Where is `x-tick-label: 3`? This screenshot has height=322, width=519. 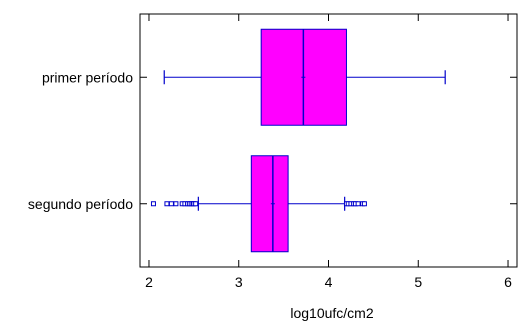
x-tick-label: 3 is located at coordinates (239, 282).